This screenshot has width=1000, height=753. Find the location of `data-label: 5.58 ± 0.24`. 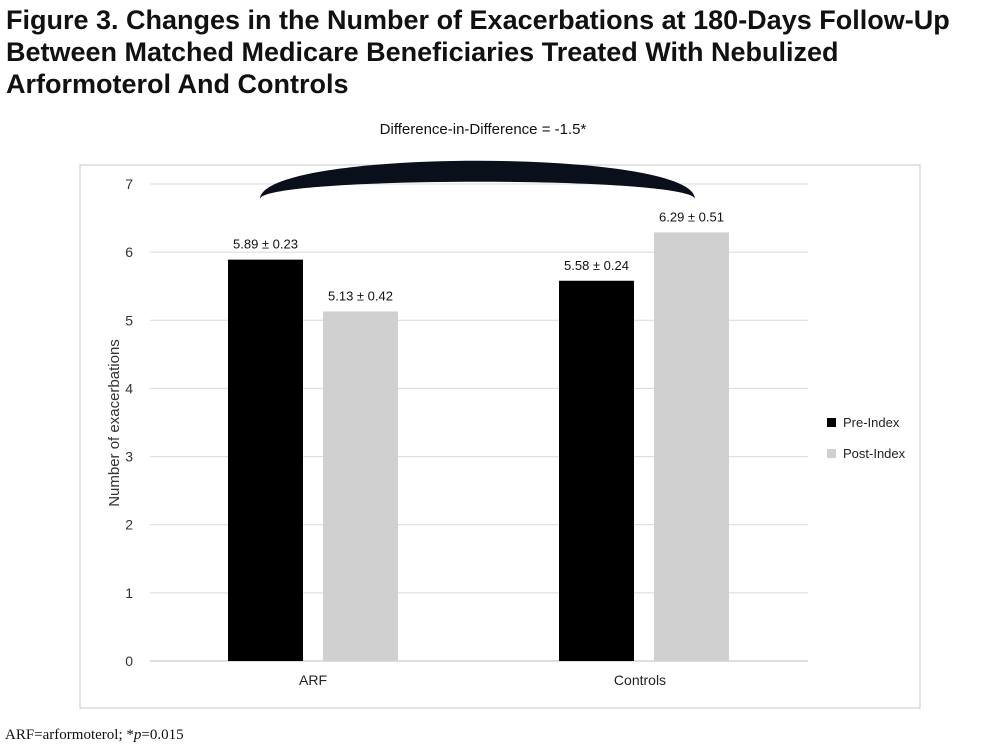

data-label: 5.58 ± 0.24 is located at coordinates (596, 265).